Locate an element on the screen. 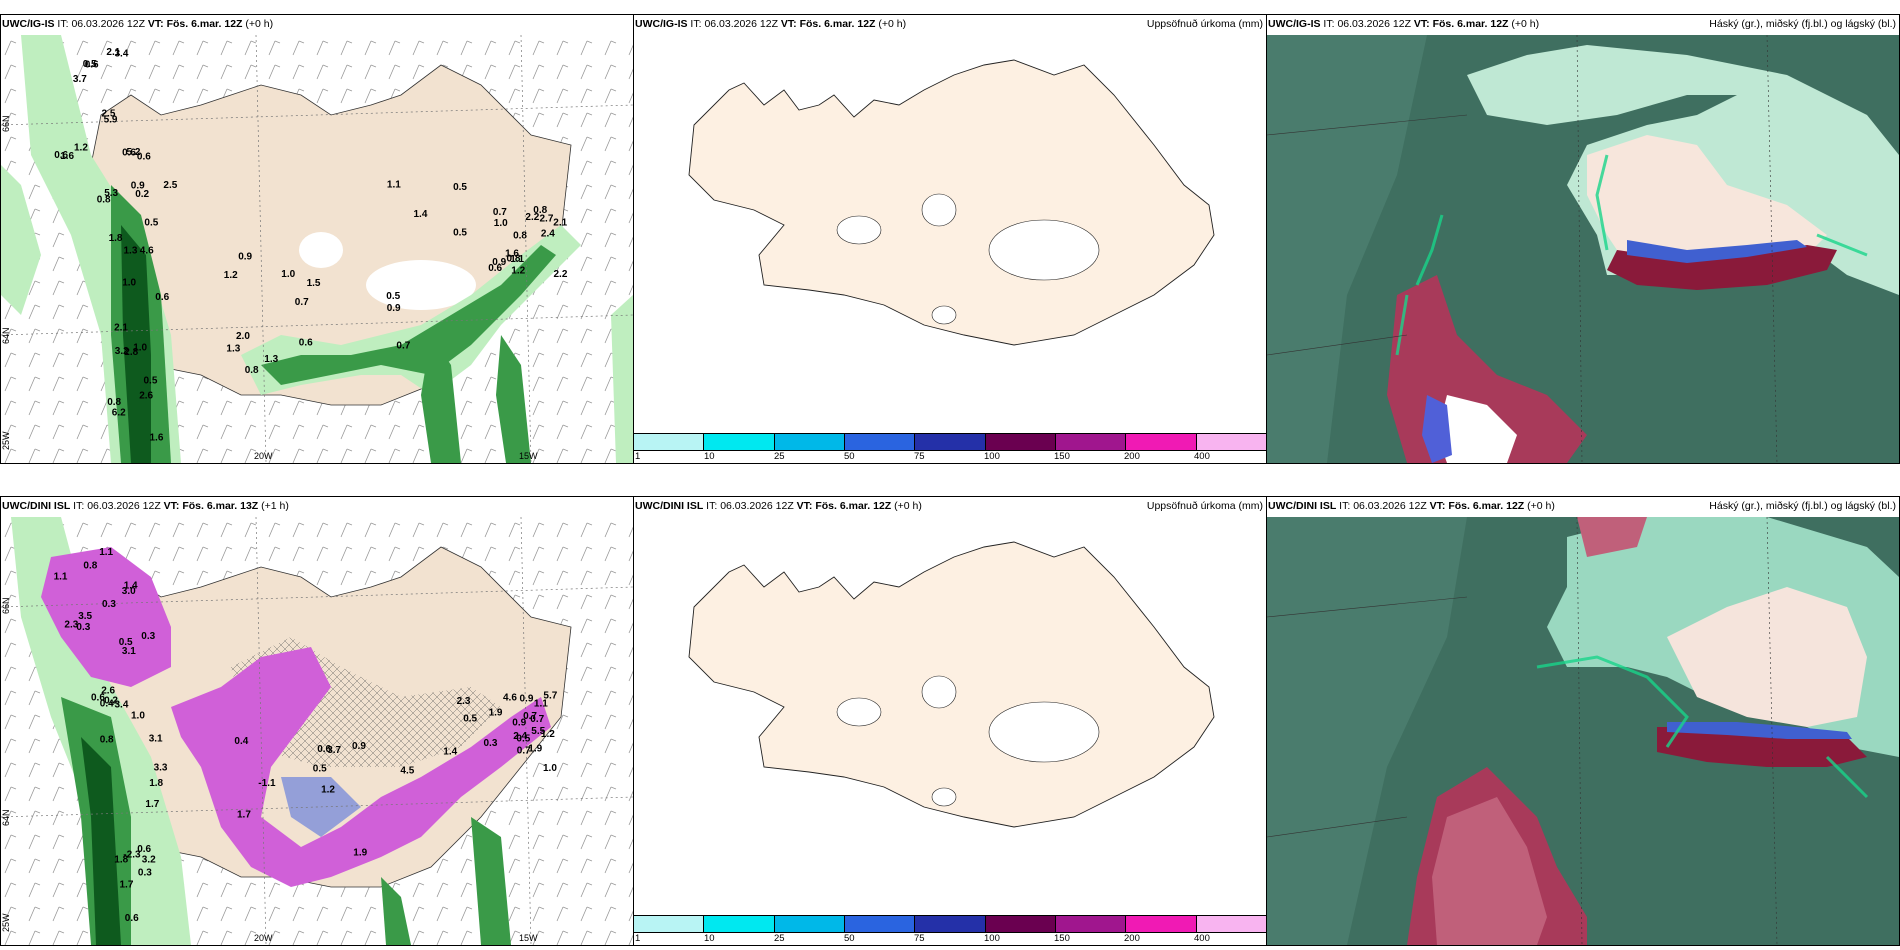  colorbar-label: 50 is located at coordinates (849, 938).